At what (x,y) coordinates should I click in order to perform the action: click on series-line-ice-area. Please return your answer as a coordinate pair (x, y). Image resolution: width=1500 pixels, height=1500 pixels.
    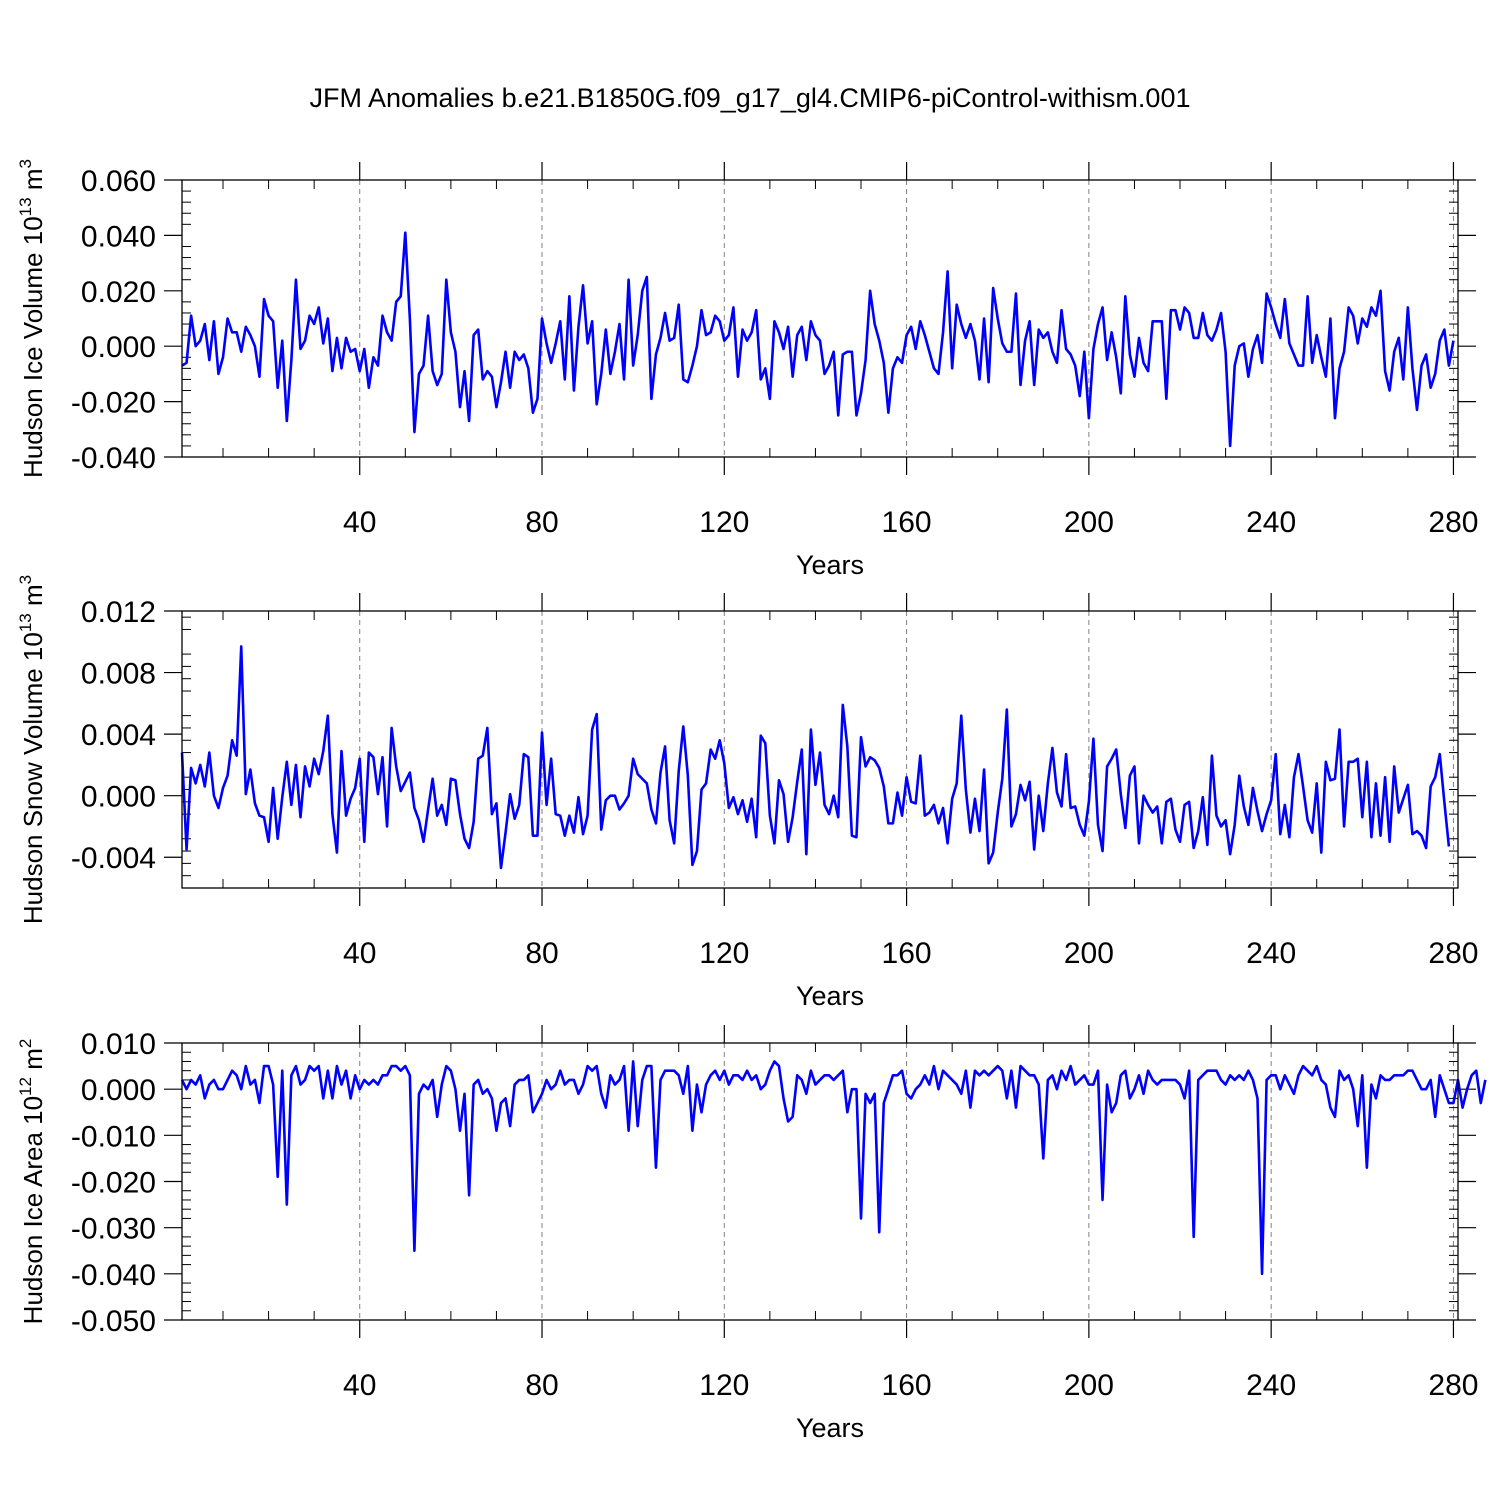
    Looking at the image, I should click on (833, 1168).